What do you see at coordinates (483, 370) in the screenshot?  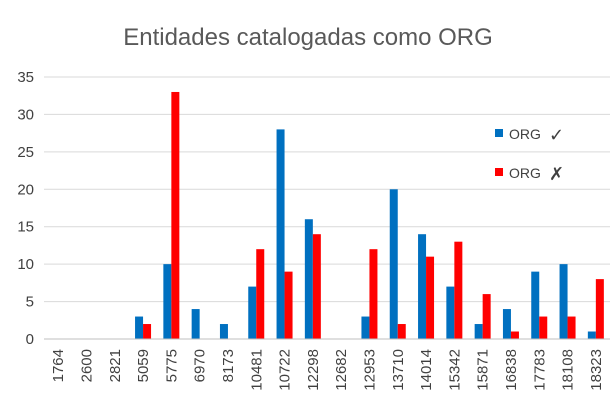 I see `x-tick-label: 15871` at bounding box center [483, 370].